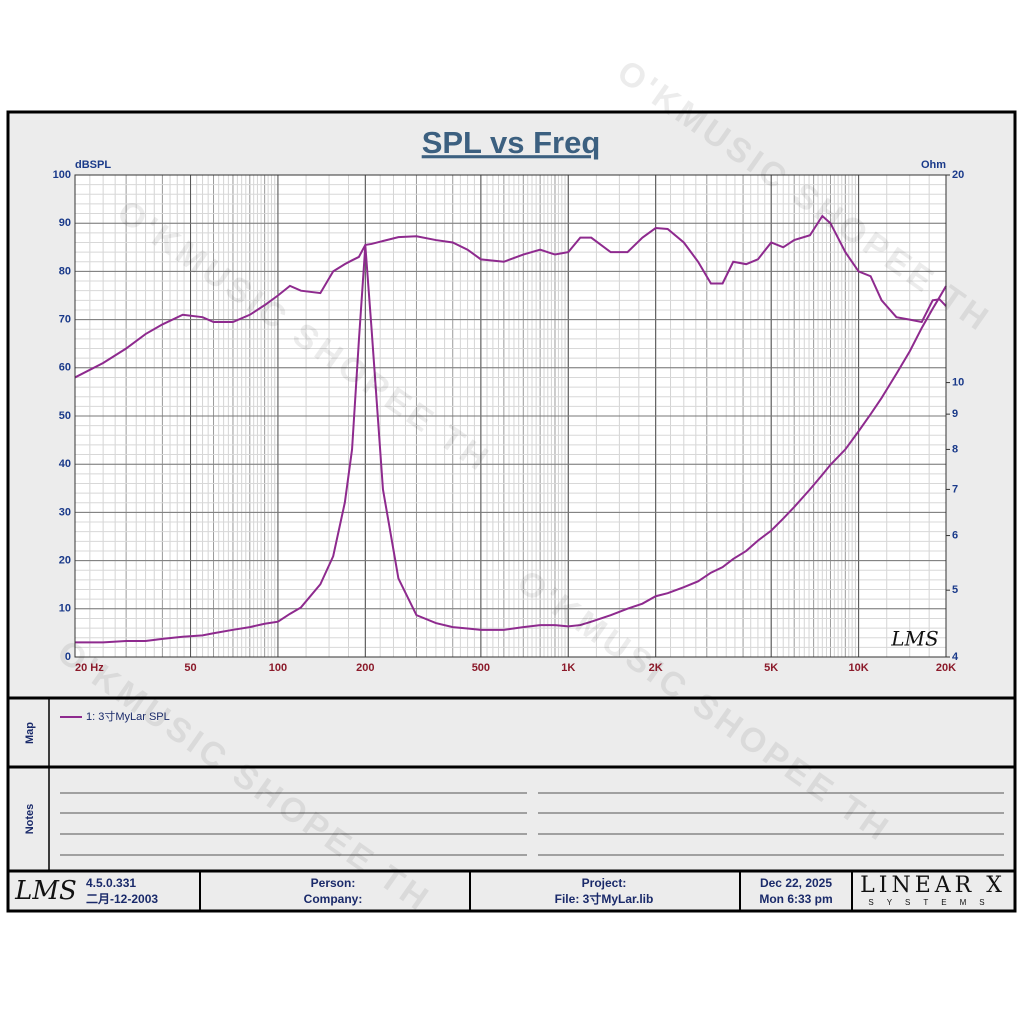  Describe the element at coordinates (526, 891) in the screenshot. I see `footer-dividers` at that location.